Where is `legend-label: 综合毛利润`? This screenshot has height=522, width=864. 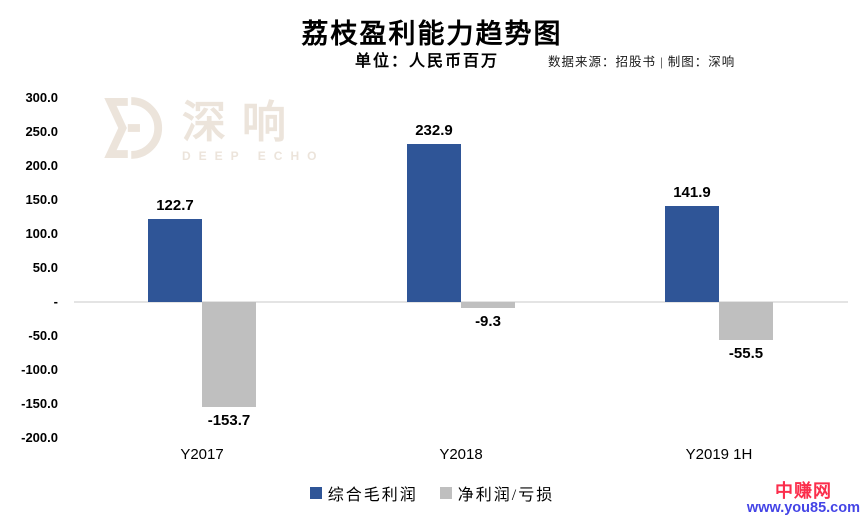
legend-label: 综合毛利润 is located at coordinates (372, 495).